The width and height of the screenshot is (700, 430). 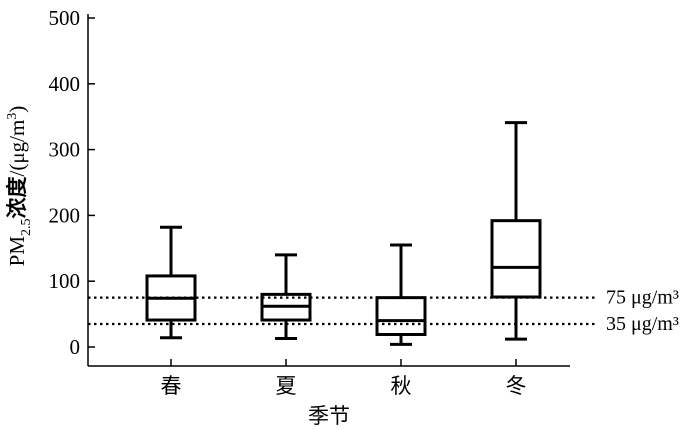 I want to click on box-plot-春, so click(x=171, y=282).